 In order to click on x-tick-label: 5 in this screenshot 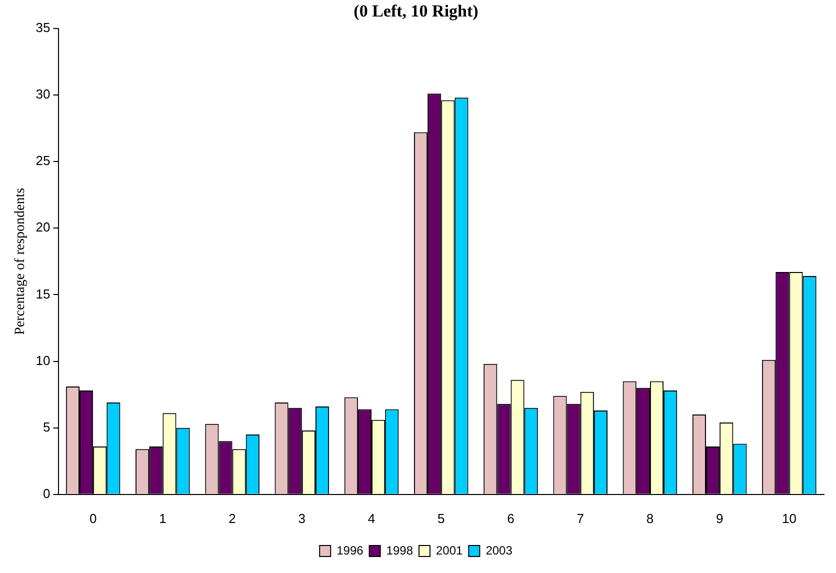, I will do `click(441, 518)`.